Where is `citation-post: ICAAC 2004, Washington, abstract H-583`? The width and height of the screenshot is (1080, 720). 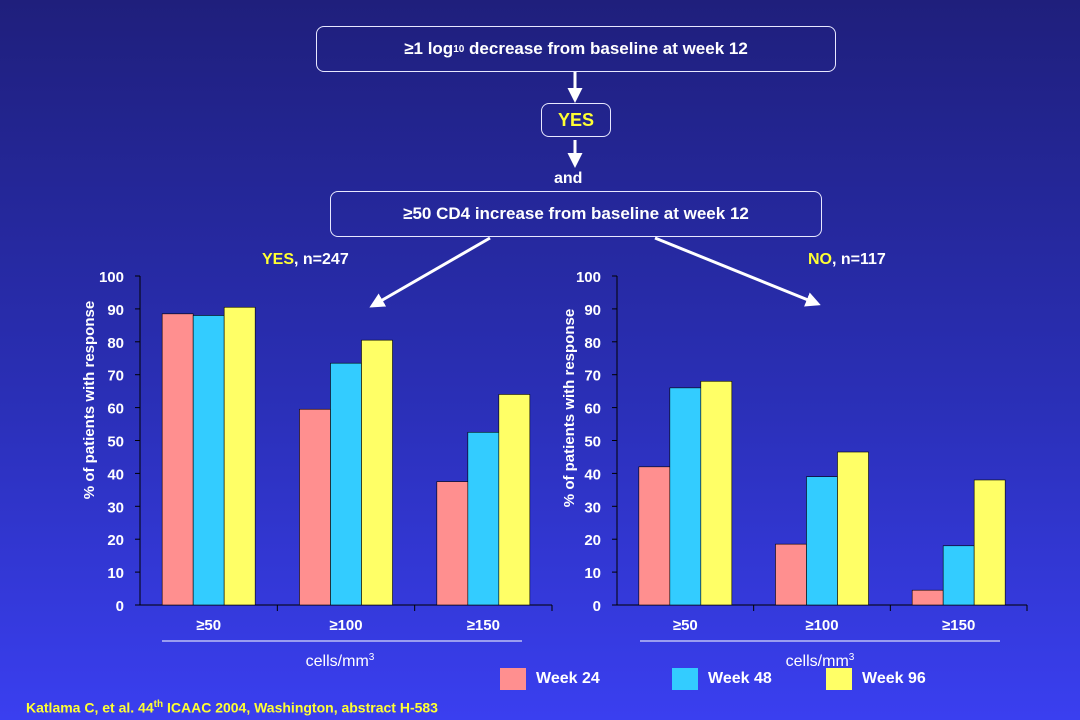 citation-post: ICAAC 2004, Washington, abstract H-583 is located at coordinates (300, 707).